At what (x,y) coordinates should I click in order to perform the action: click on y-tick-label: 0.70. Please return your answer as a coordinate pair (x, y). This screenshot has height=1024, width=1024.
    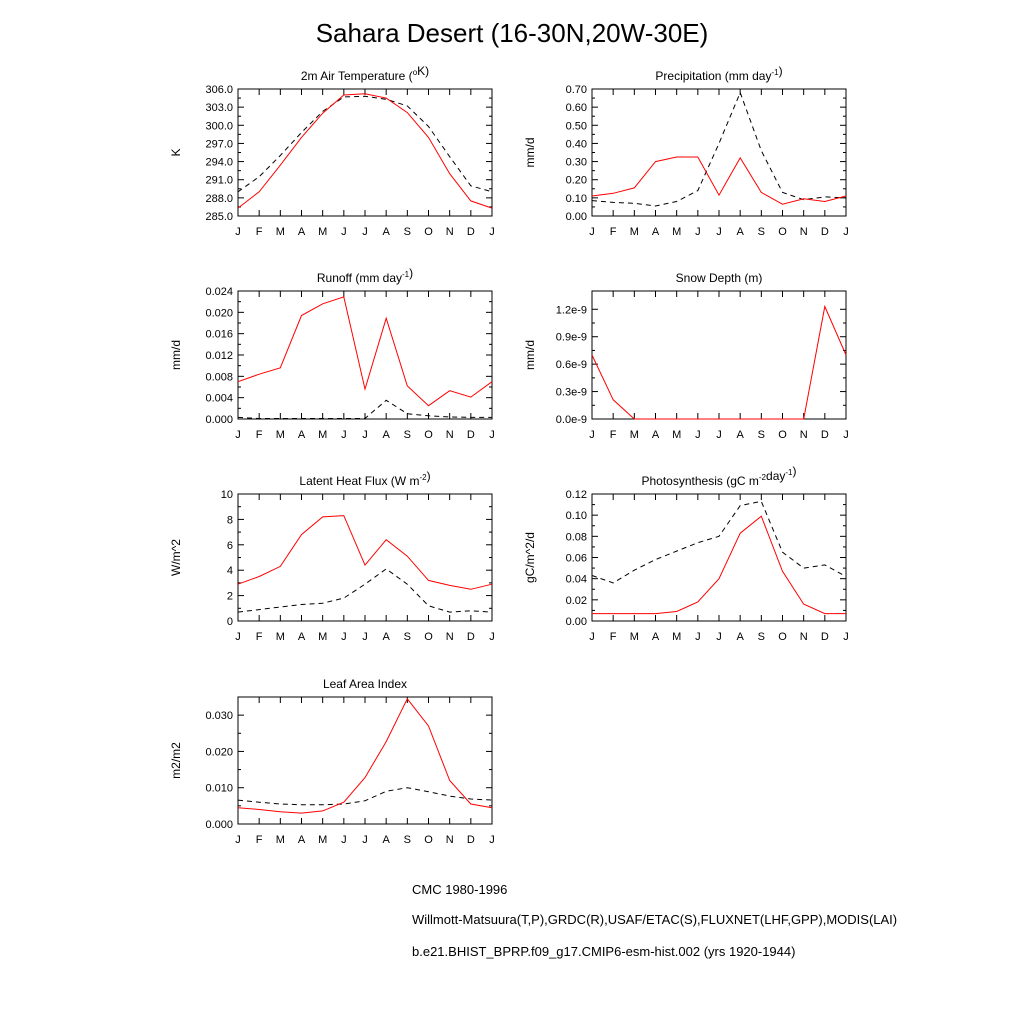
    Looking at the image, I should click on (576, 90).